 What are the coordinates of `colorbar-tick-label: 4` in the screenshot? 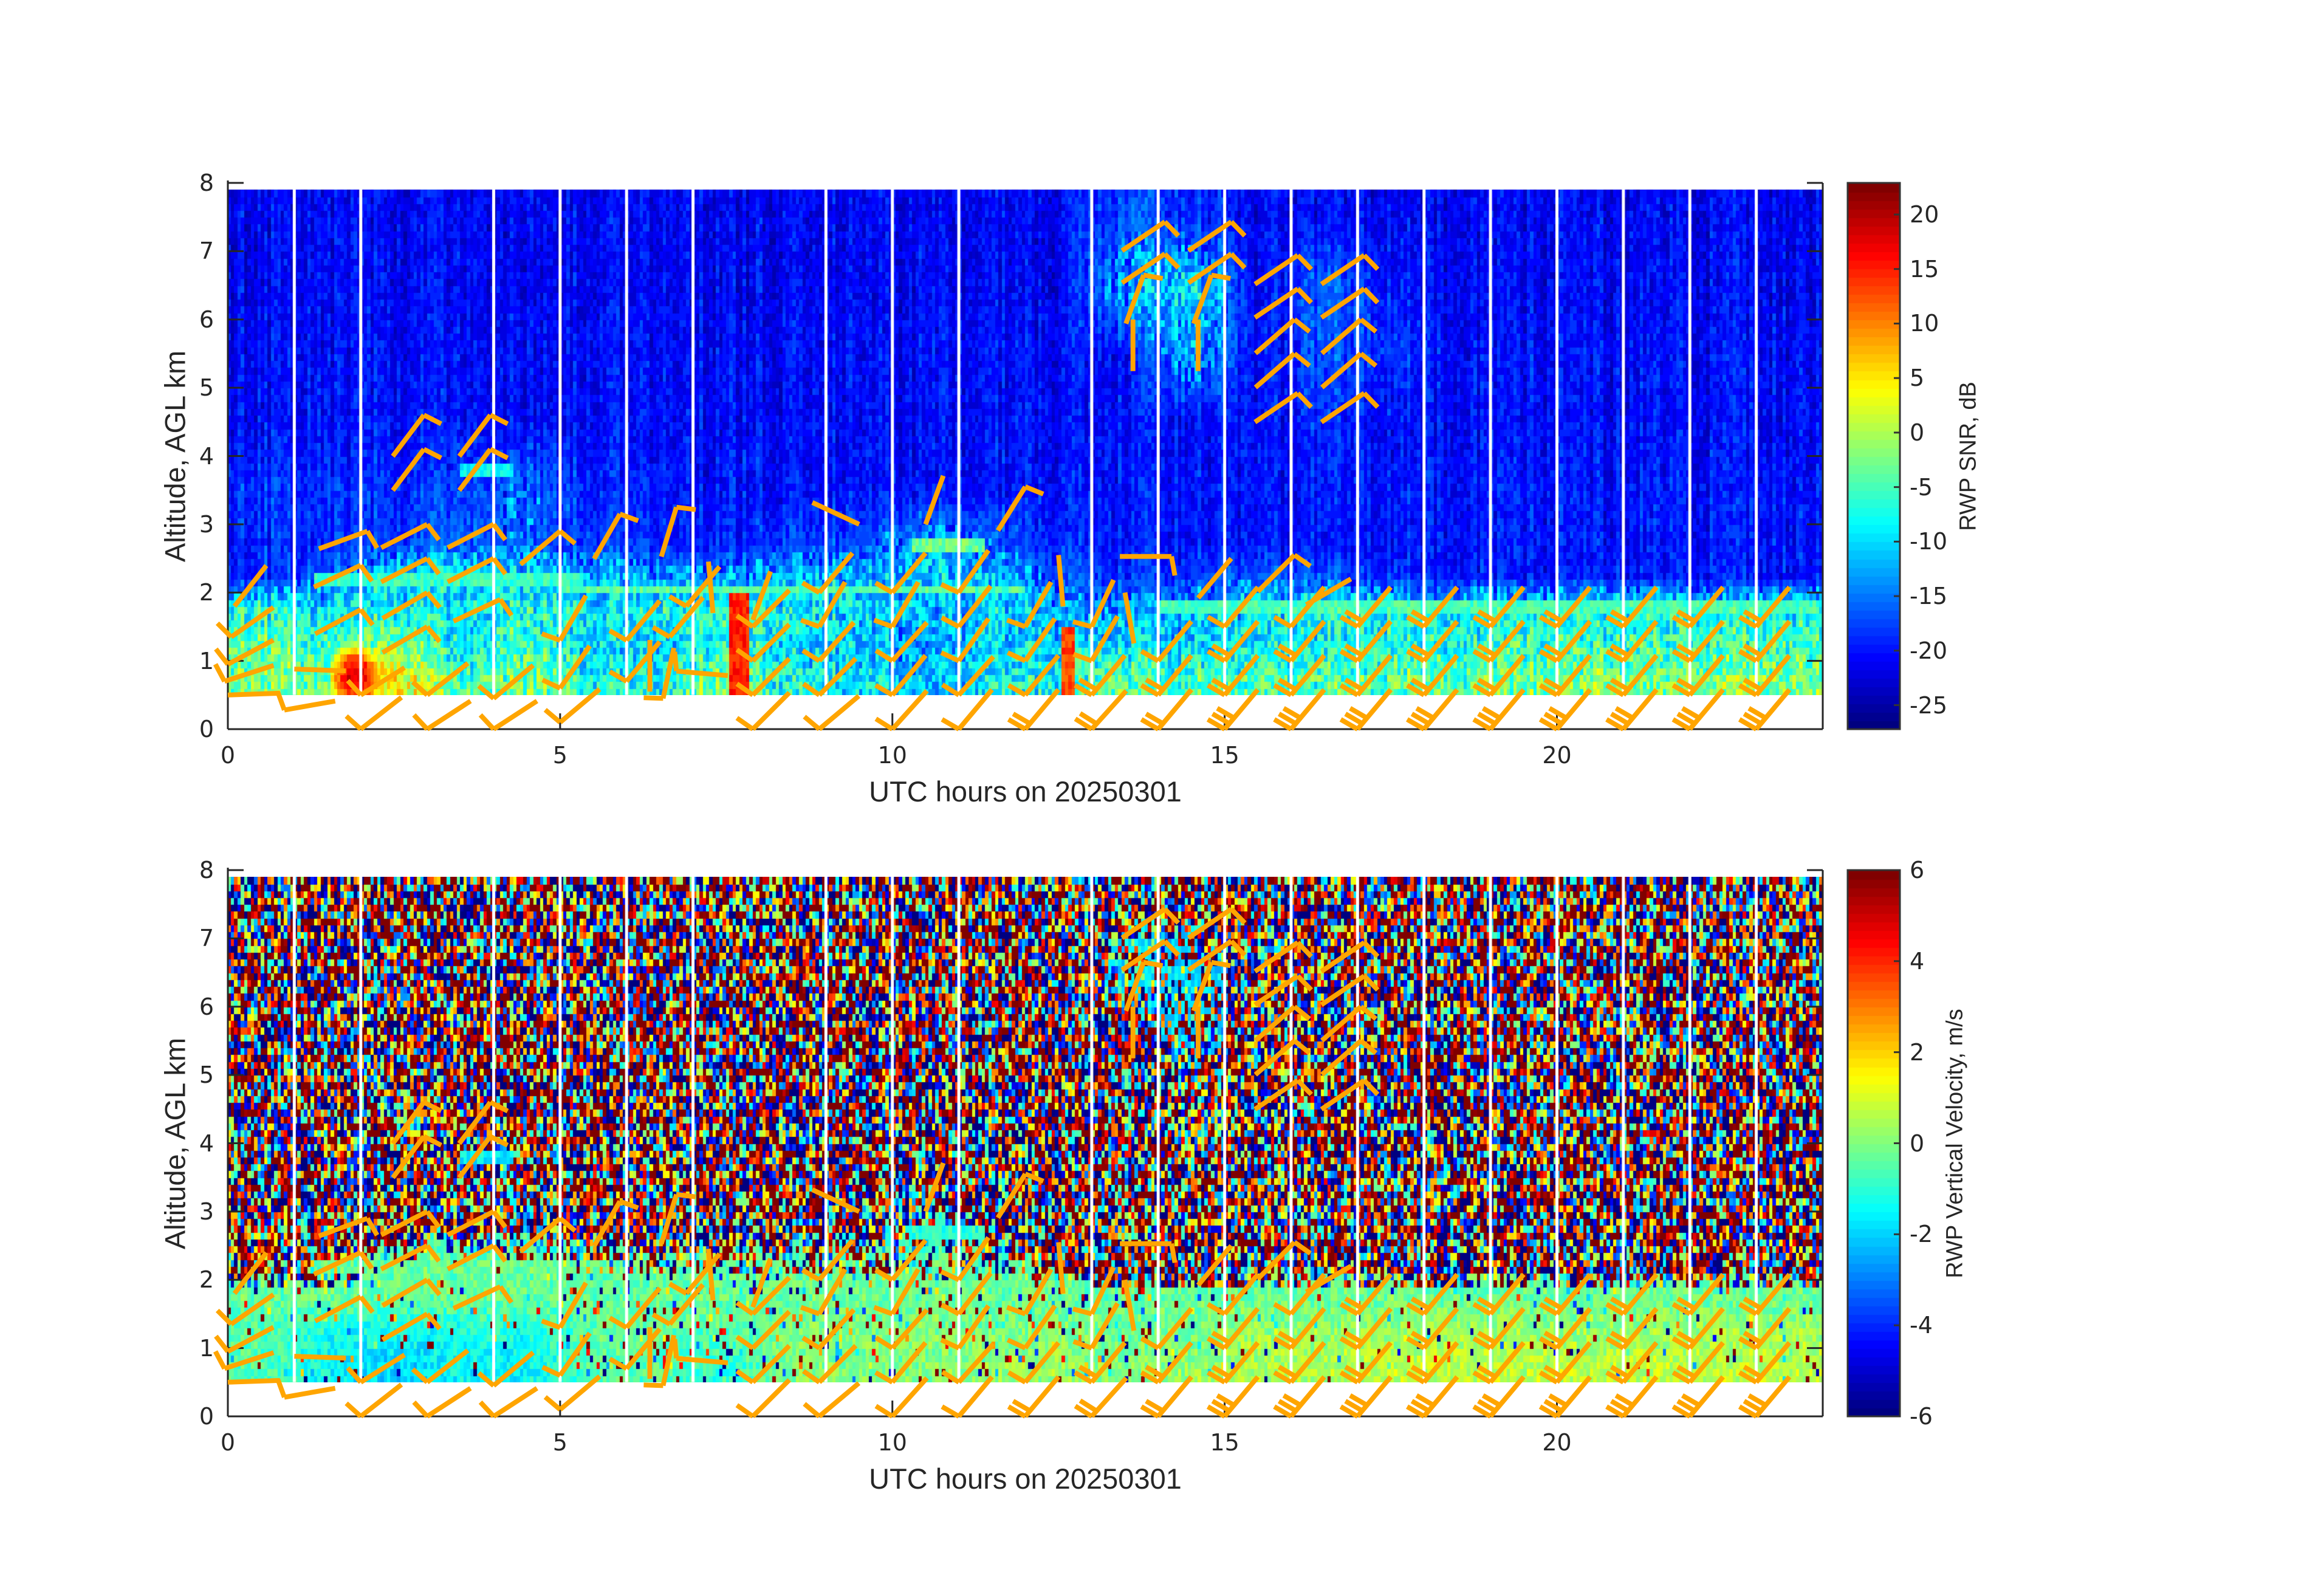 It's located at (1917, 961).